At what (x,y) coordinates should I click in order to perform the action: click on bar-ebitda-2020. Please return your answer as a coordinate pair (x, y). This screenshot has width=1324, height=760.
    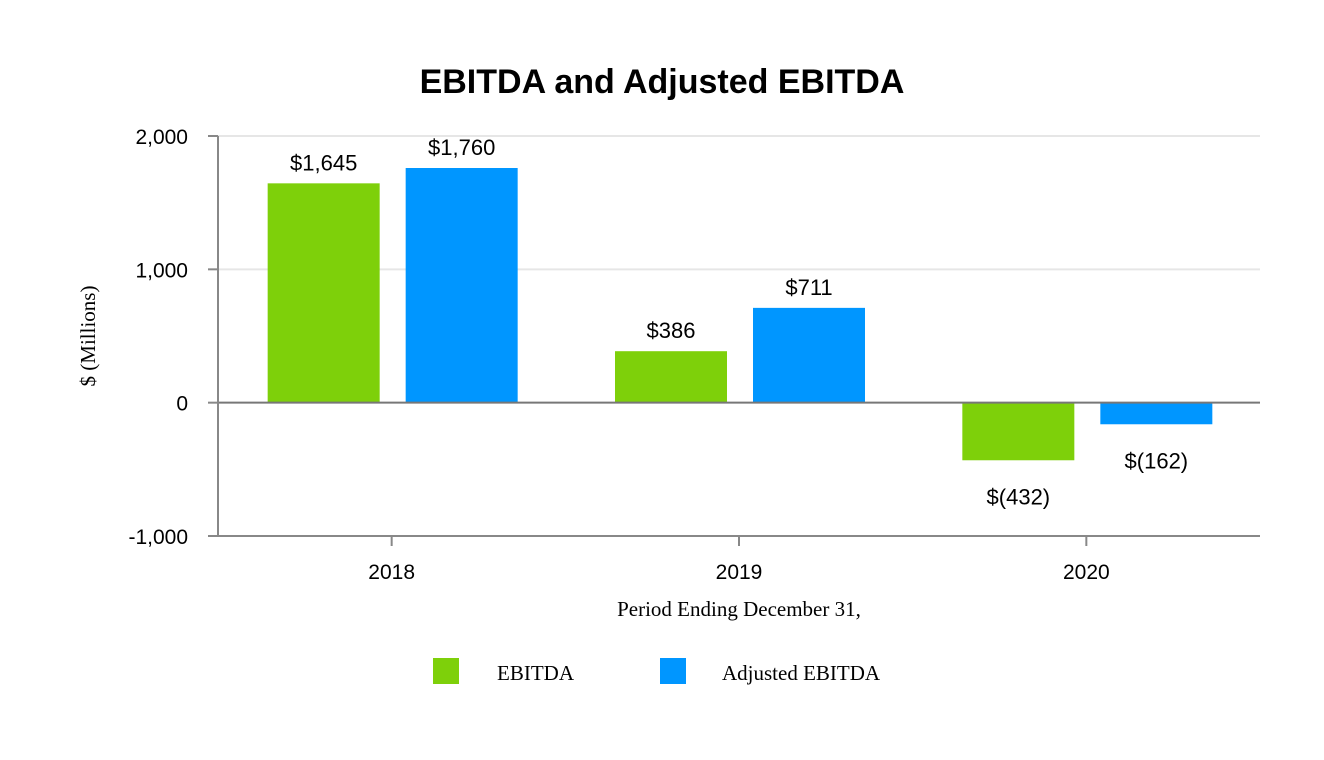
    Looking at the image, I should click on (1018, 431).